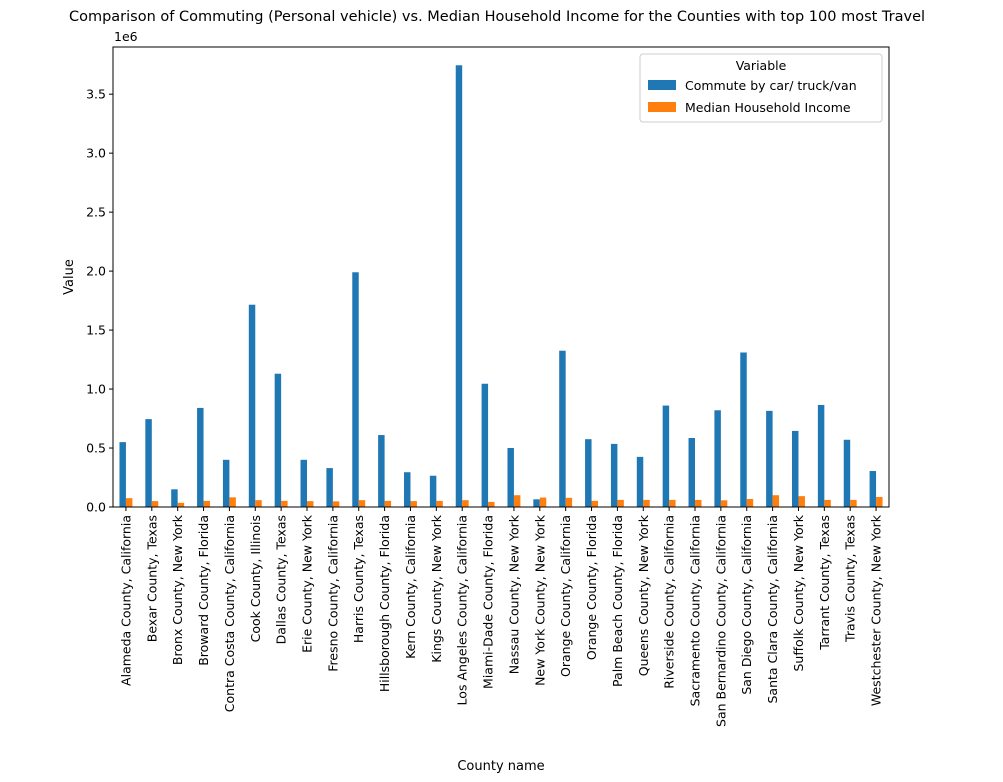 The image size is (1003, 782). Describe the element at coordinates (850, 579) in the screenshot. I see `x-tick-label: Travis County, Texas` at that location.